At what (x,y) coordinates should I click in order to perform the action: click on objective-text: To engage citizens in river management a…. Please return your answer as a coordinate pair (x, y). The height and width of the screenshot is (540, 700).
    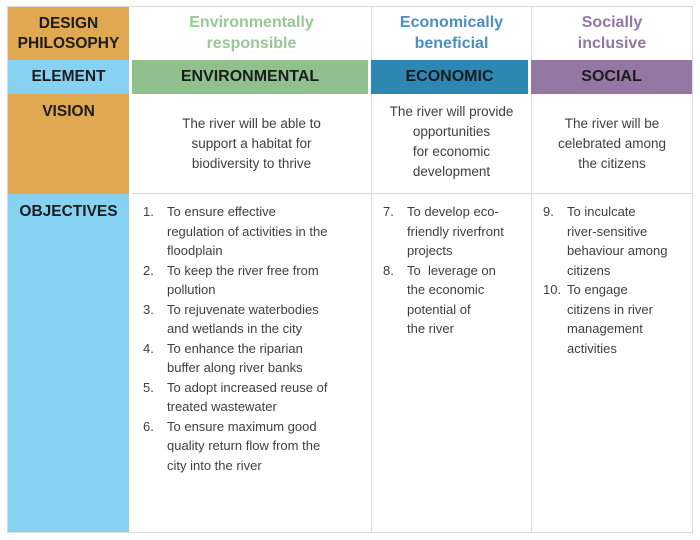
    Looking at the image, I should click on (610, 319).